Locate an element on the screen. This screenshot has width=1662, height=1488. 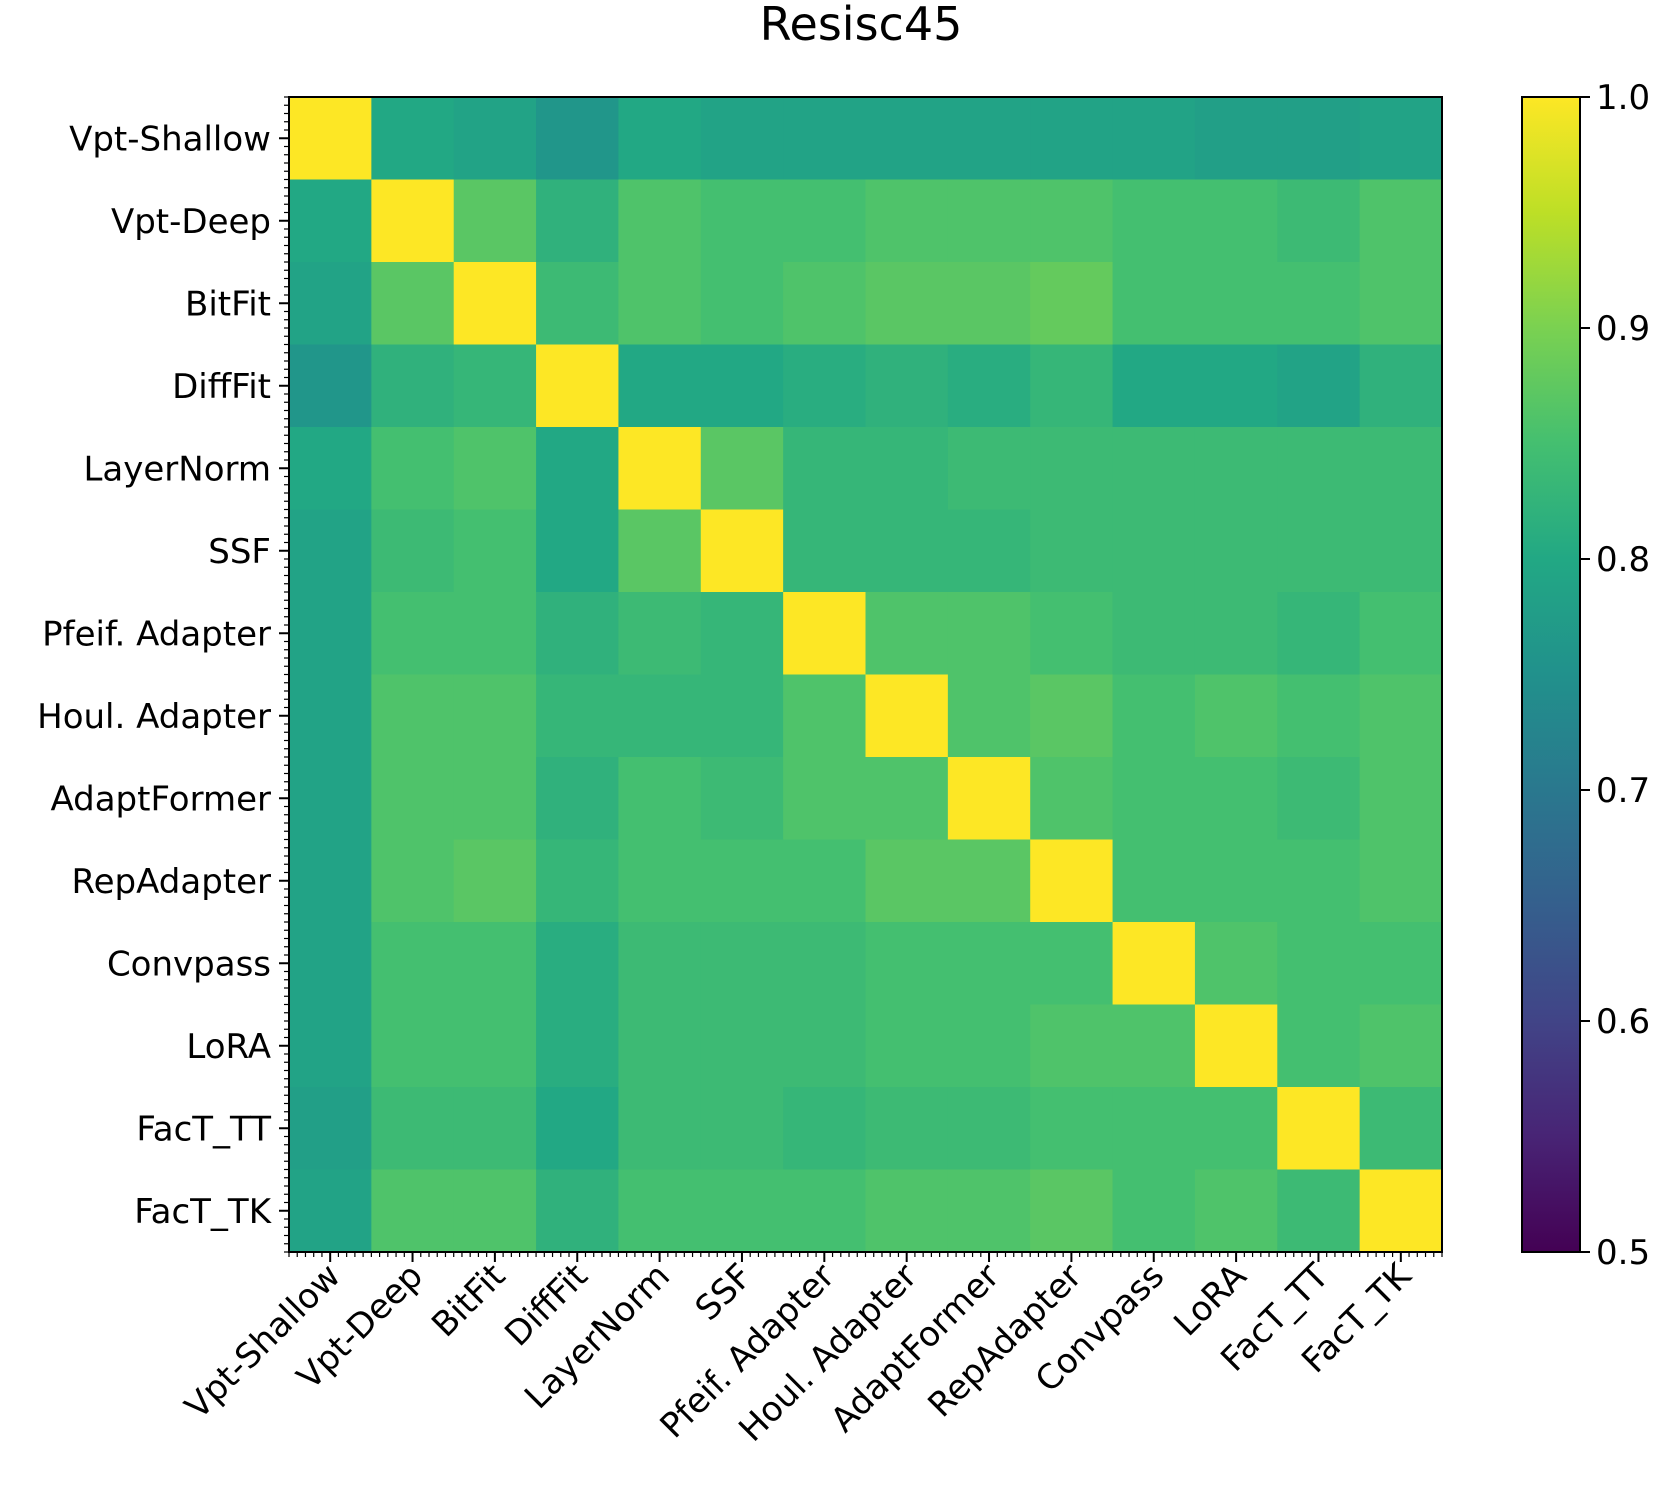
y-tick-label: DiffFit is located at coordinates (221, 387).